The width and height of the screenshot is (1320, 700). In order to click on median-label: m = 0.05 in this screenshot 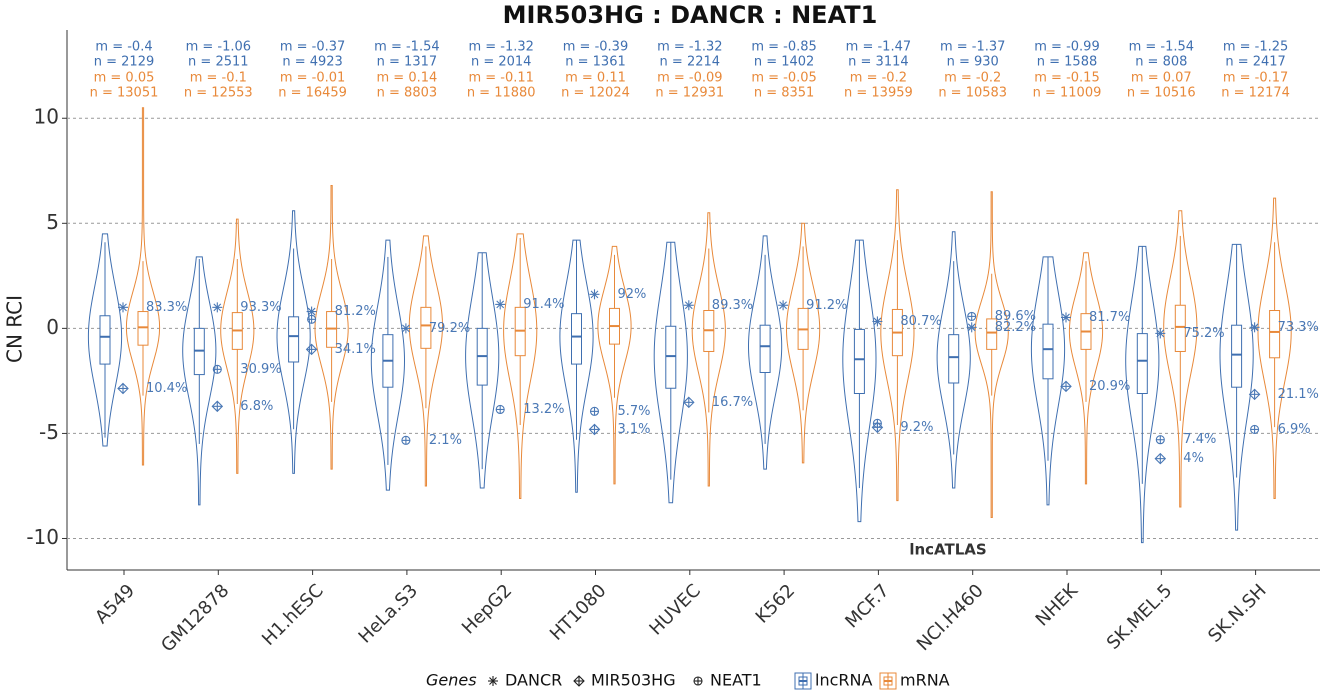, I will do `click(124, 78)`.